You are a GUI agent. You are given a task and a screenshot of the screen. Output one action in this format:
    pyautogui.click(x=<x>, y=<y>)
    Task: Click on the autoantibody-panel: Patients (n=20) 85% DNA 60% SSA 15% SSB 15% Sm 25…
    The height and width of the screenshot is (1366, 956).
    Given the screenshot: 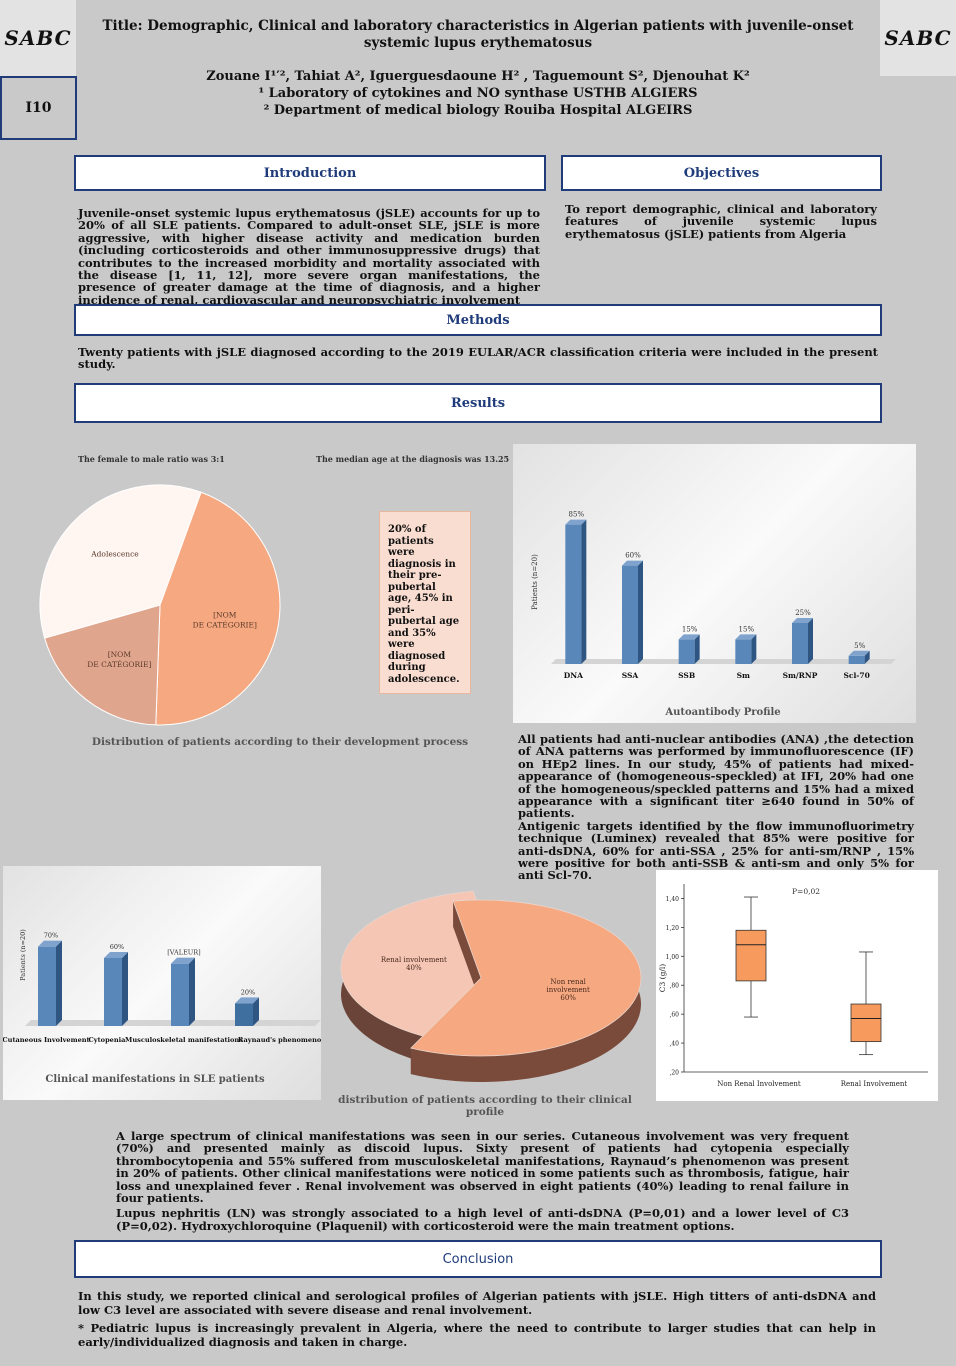 What is the action you would take?
    pyautogui.click(x=714, y=583)
    